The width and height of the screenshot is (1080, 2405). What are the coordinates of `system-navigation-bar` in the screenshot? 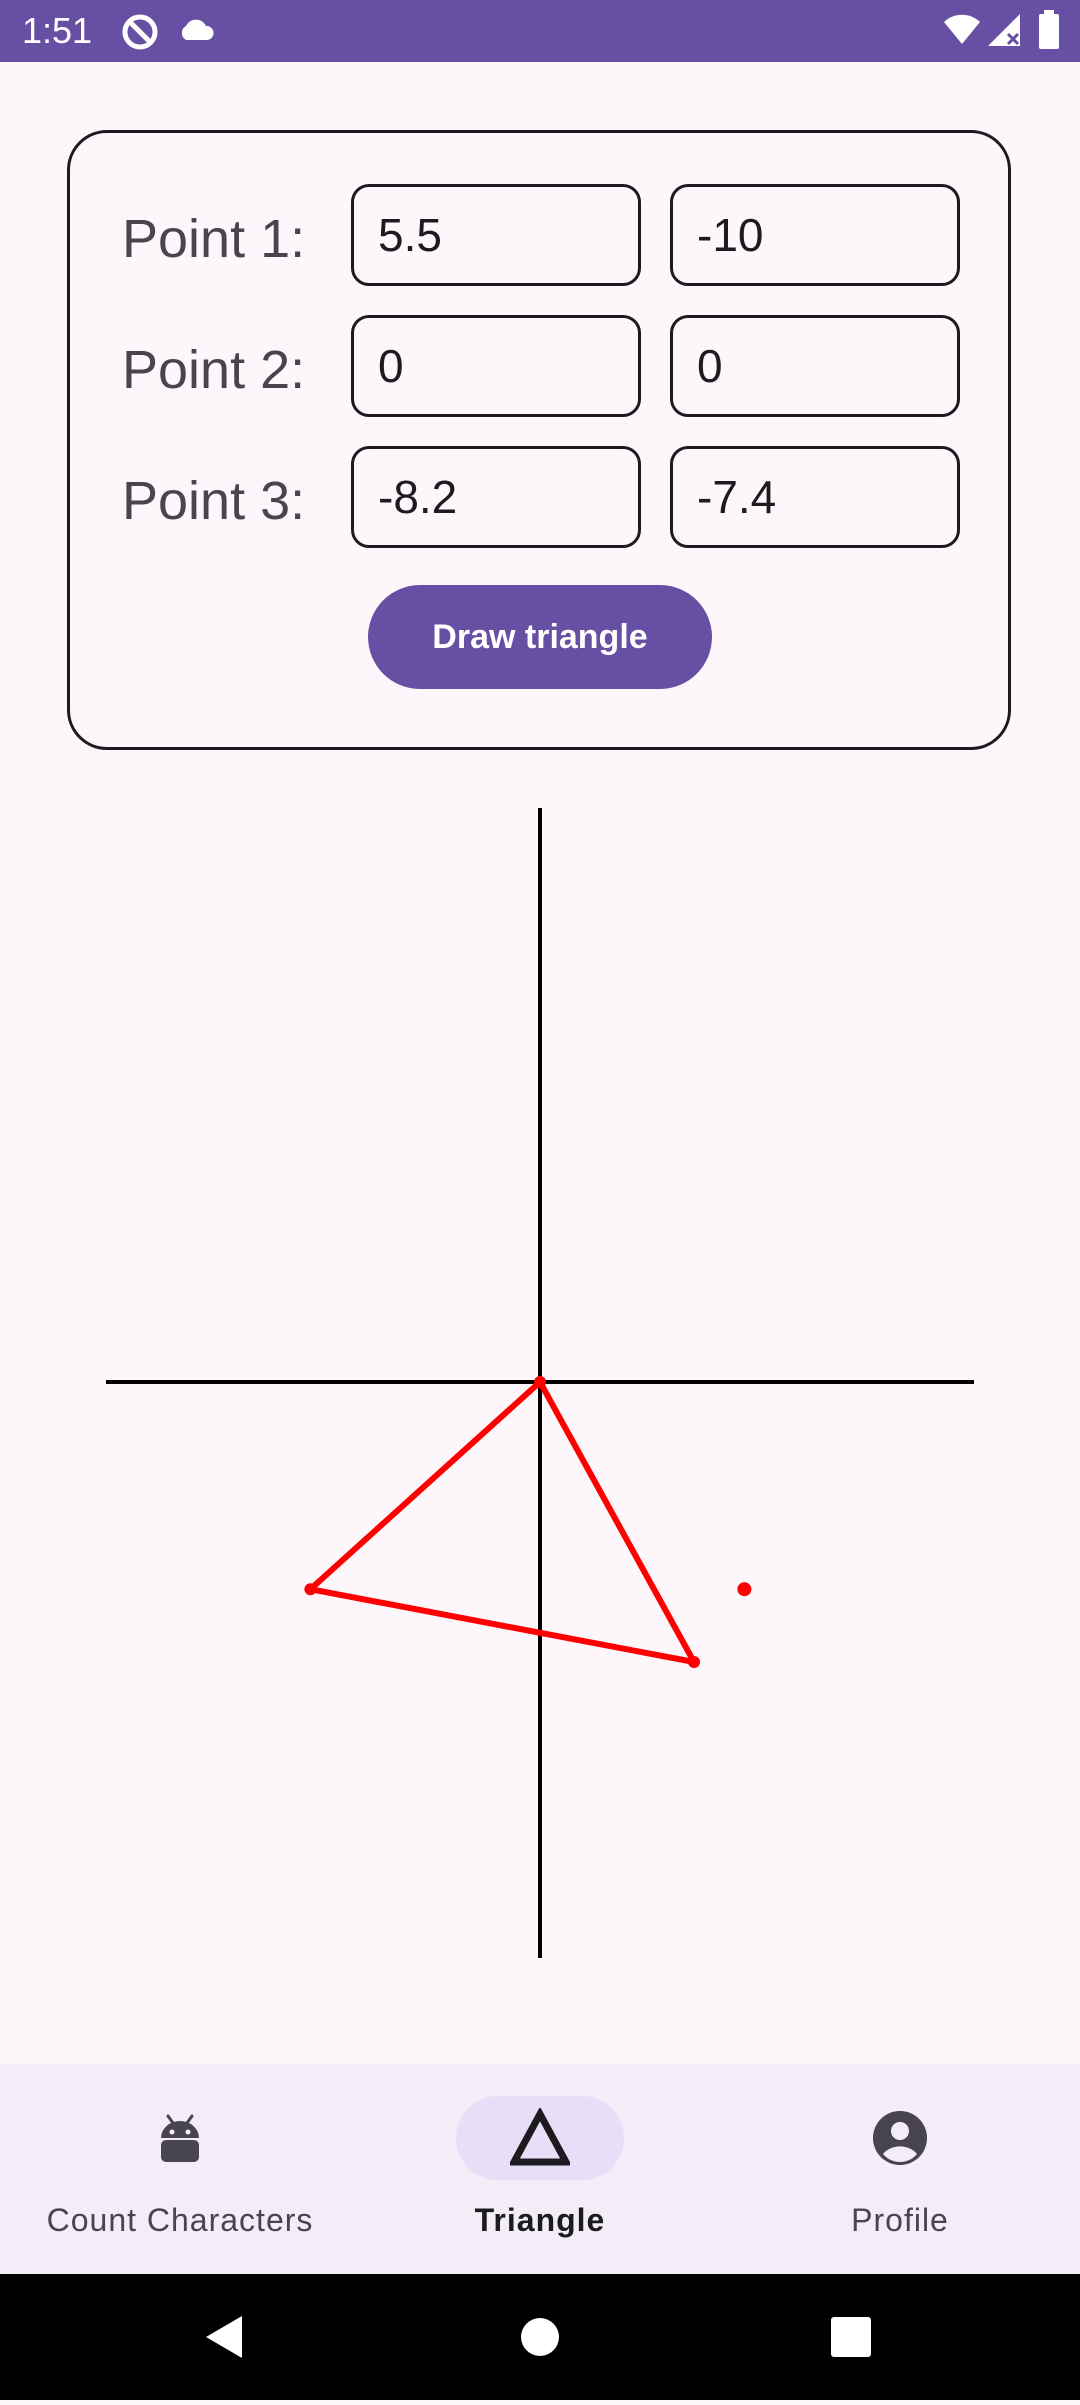 It's located at (540, 2337).